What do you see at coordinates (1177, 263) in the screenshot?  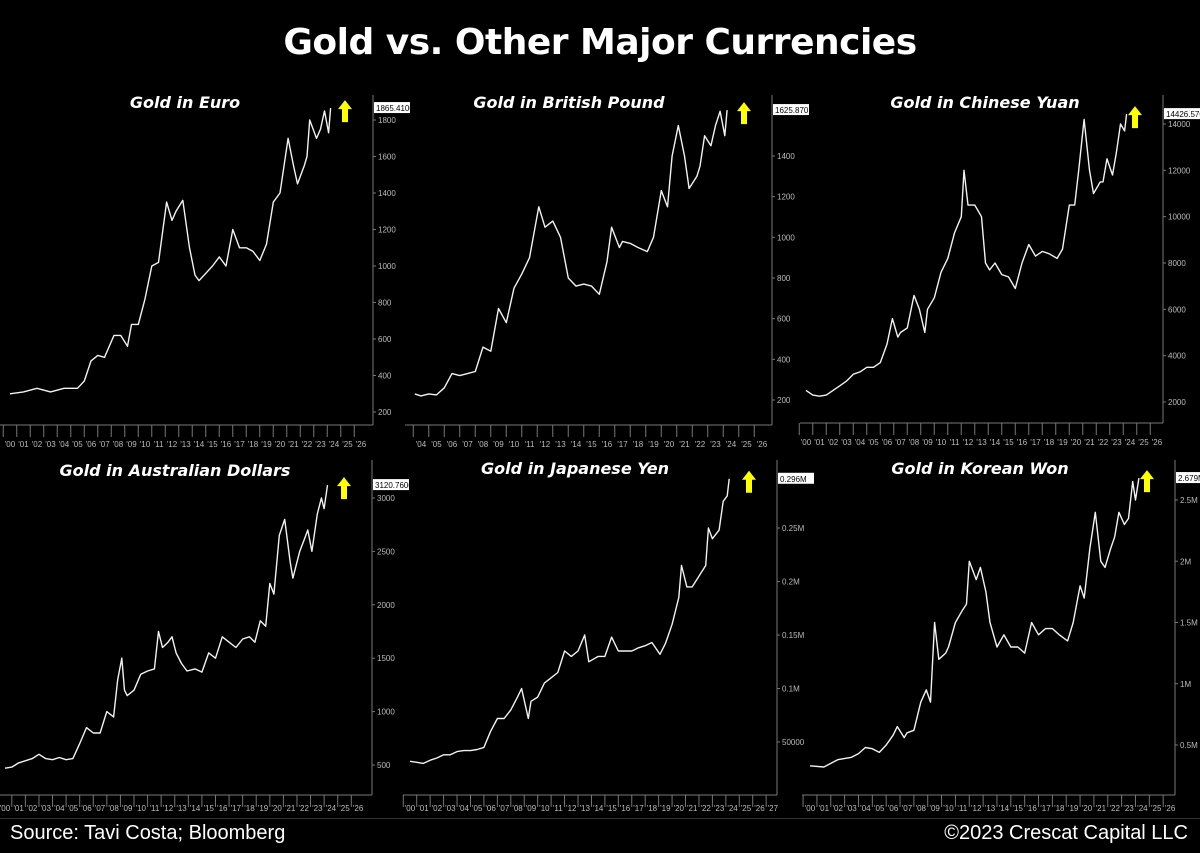 I see `y-tick-label: 8000` at bounding box center [1177, 263].